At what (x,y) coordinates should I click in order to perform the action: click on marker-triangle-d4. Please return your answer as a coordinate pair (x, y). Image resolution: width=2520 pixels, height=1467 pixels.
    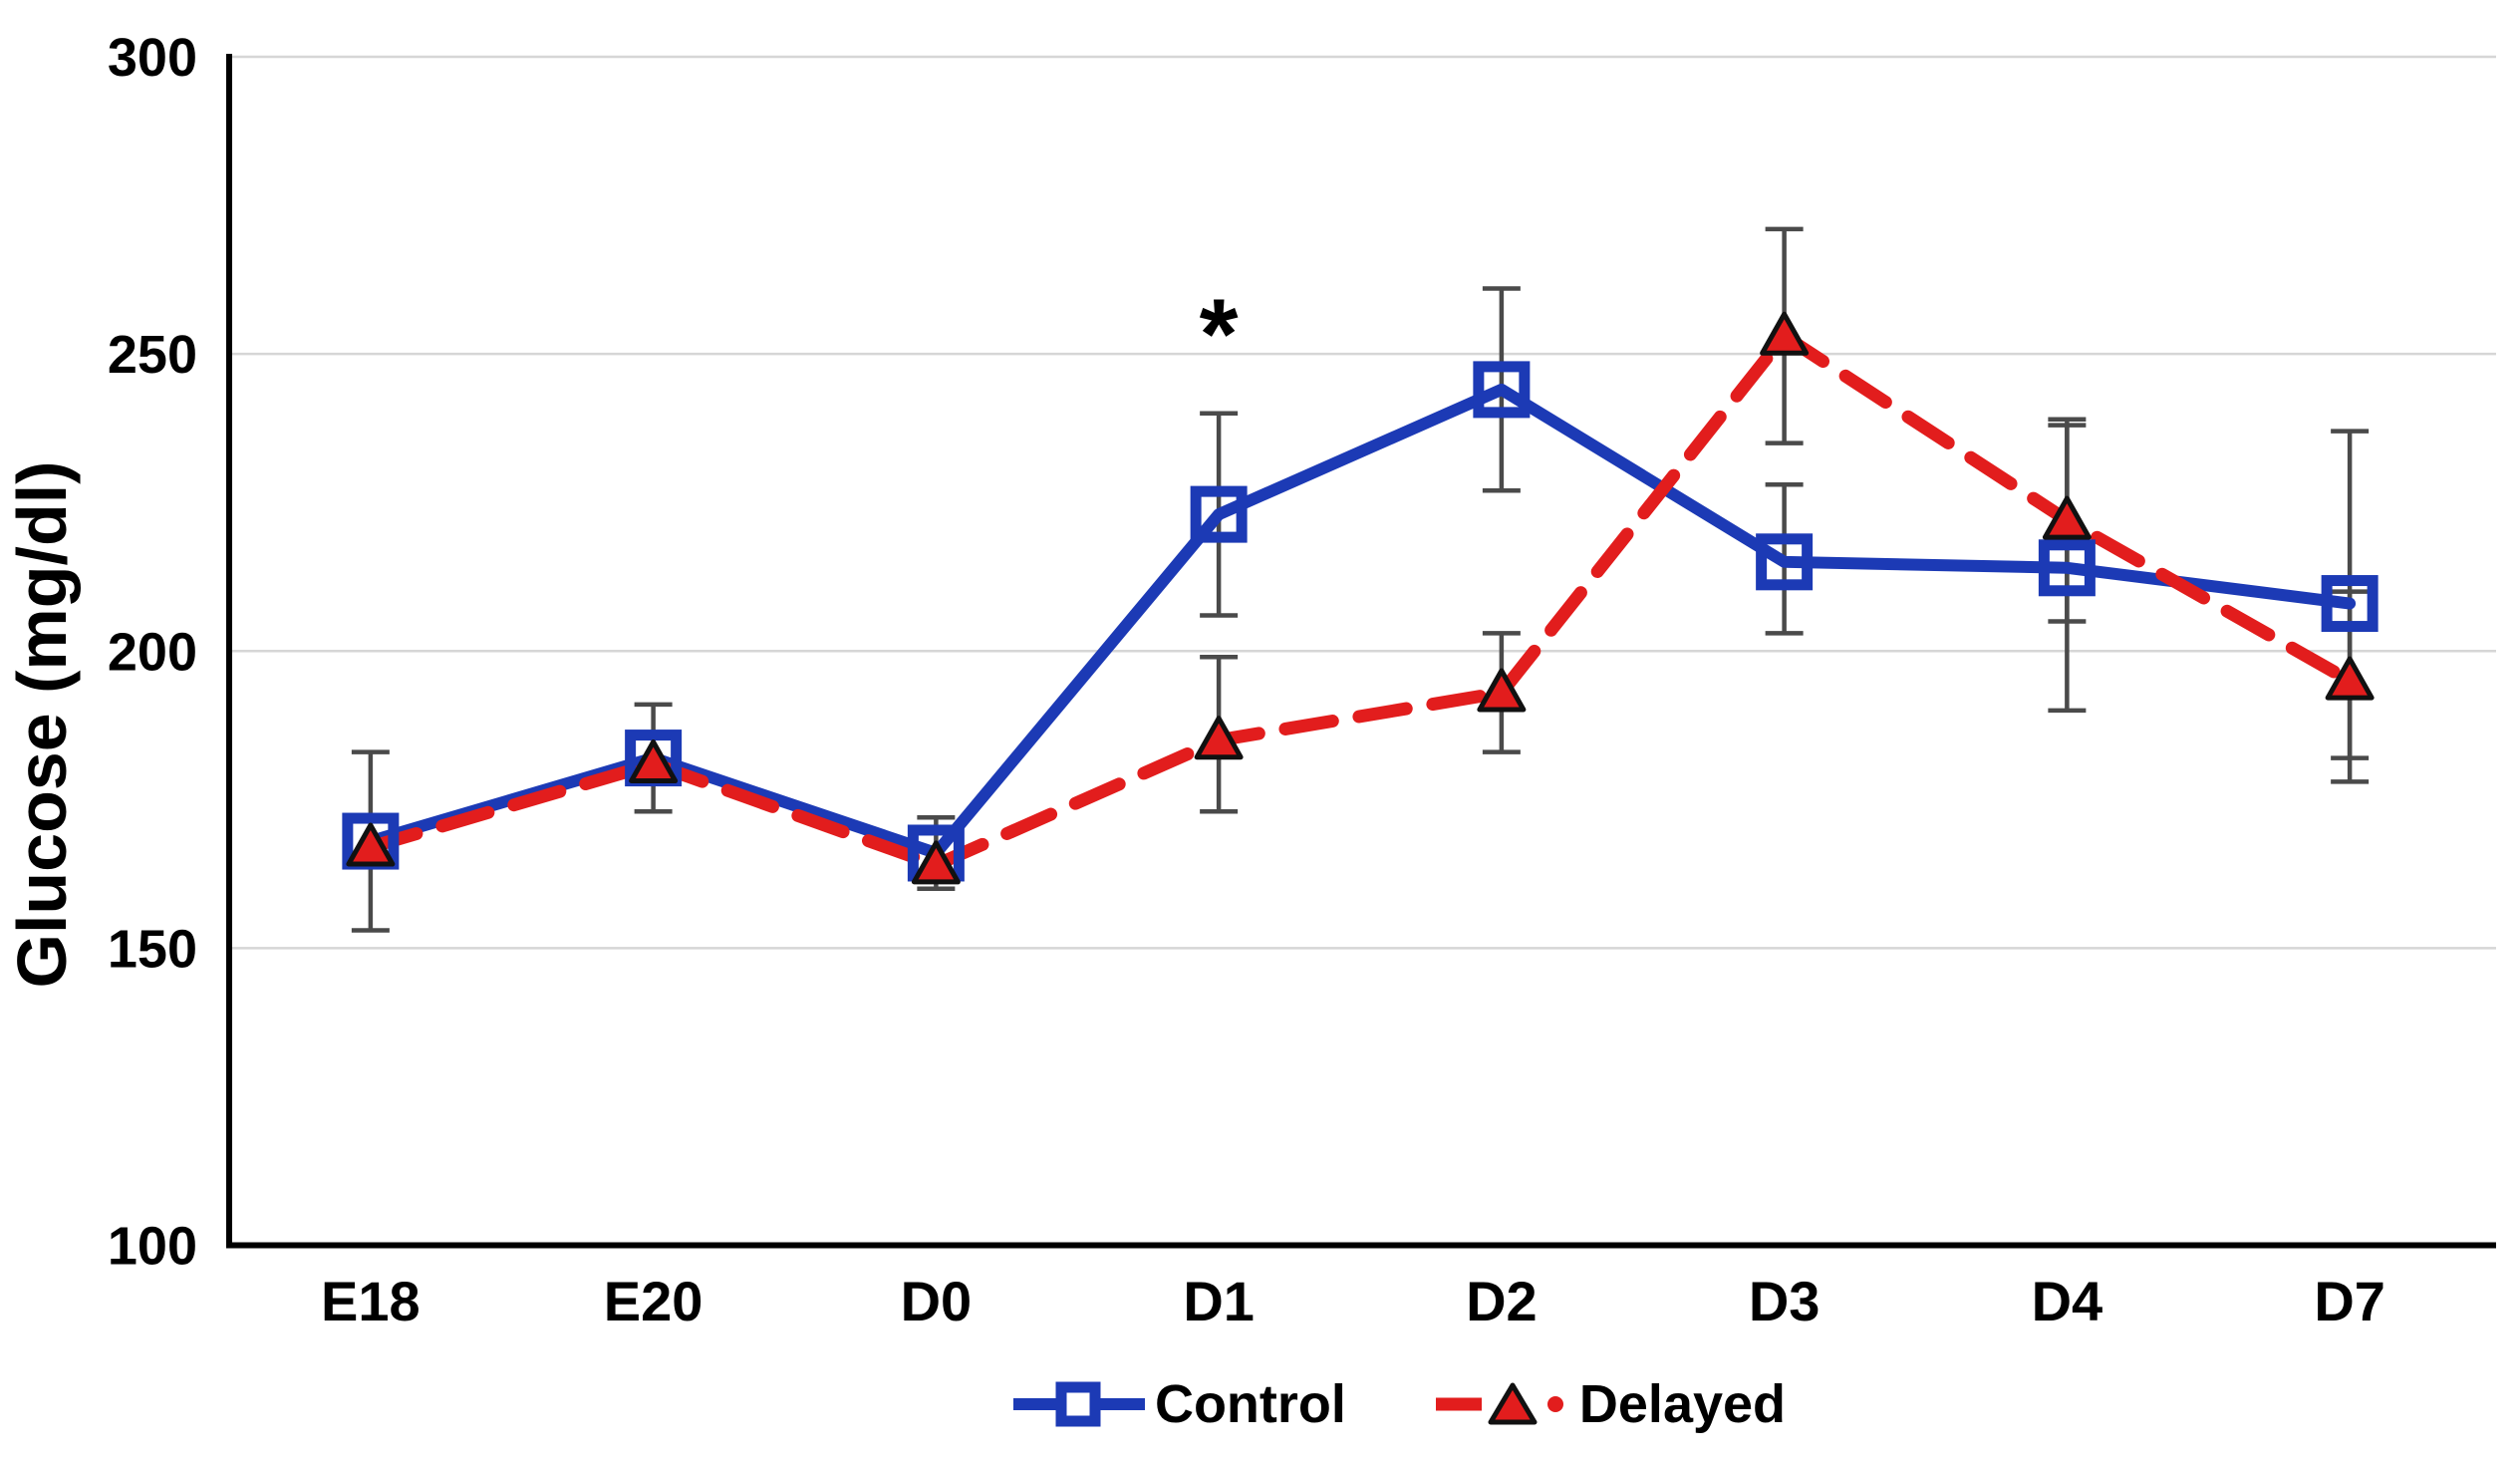
    Looking at the image, I should click on (2067, 517).